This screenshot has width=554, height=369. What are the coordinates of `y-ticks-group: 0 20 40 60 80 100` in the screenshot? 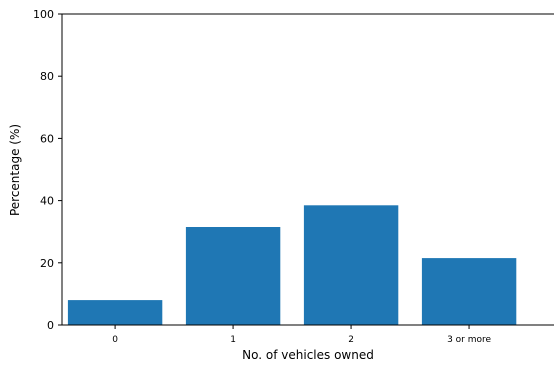 It's located at (47, 170).